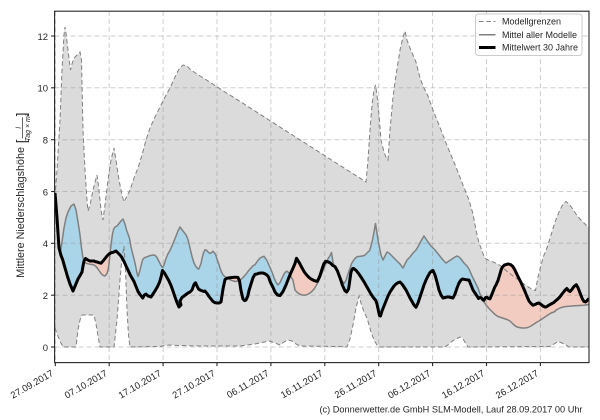 Image resolution: width=600 pixels, height=420 pixels. I want to click on svg-text: 10, so click(43, 89).